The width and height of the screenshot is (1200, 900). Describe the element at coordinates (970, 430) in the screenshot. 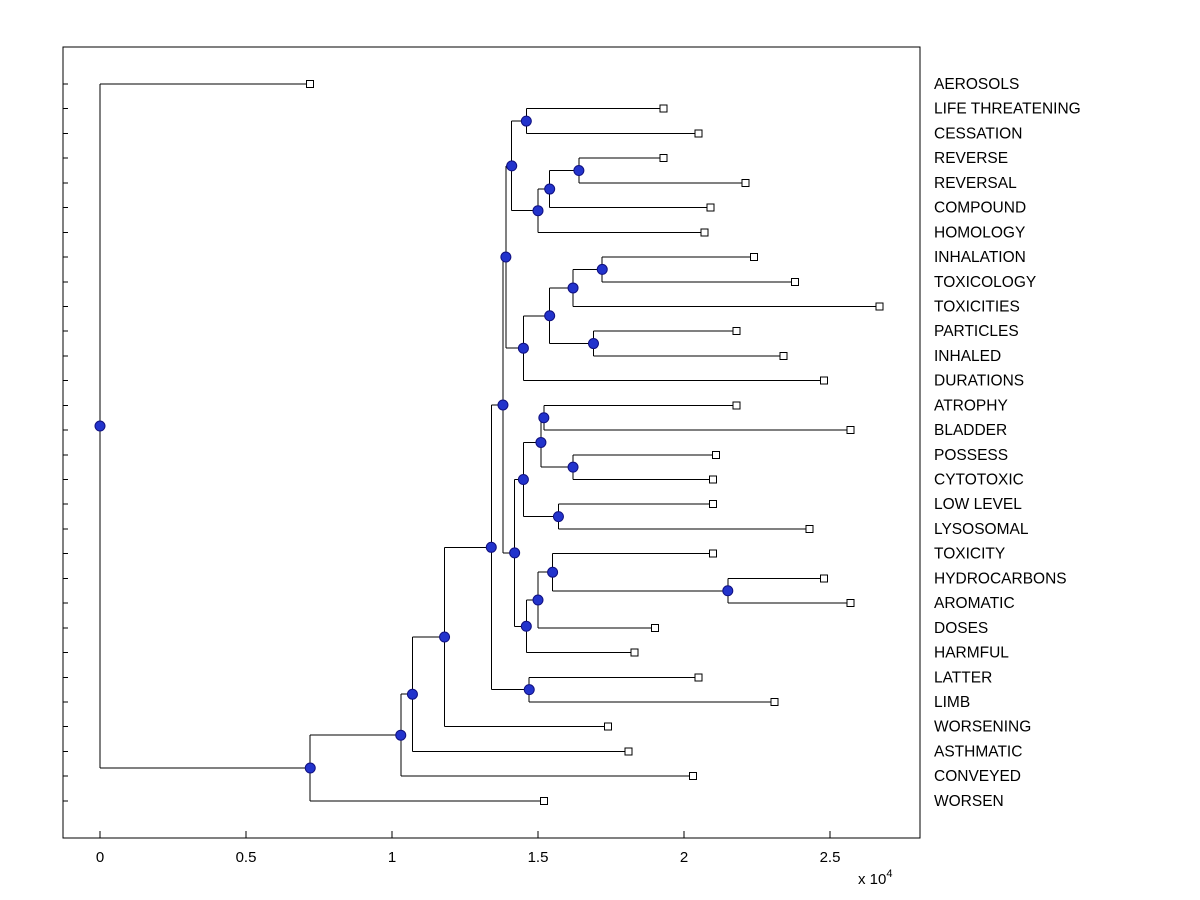

I see `leaf-label: BLADDER` at that location.